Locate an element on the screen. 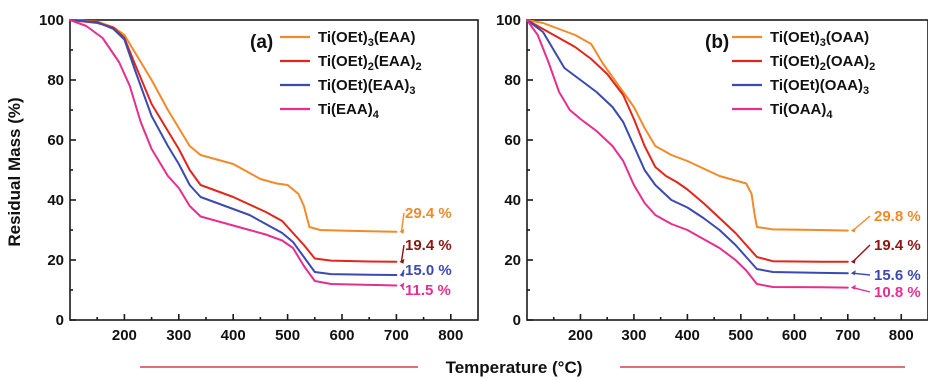  legend-label: Ti(OEt)(EAA)3 is located at coordinates (367, 87).